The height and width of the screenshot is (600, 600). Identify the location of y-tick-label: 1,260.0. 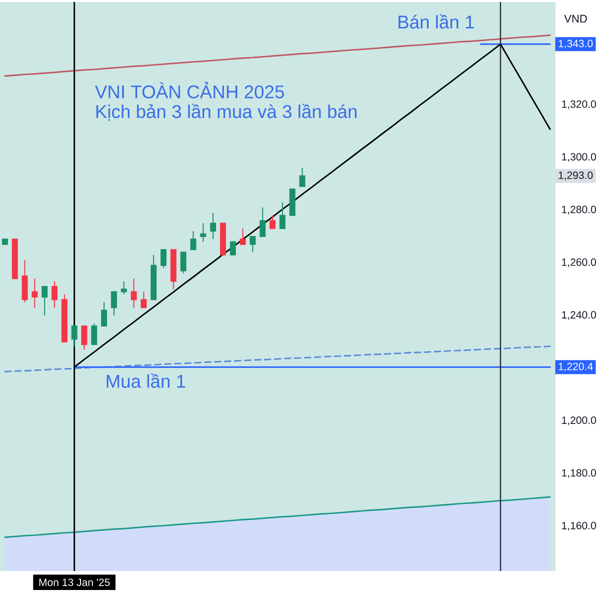
(579, 263).